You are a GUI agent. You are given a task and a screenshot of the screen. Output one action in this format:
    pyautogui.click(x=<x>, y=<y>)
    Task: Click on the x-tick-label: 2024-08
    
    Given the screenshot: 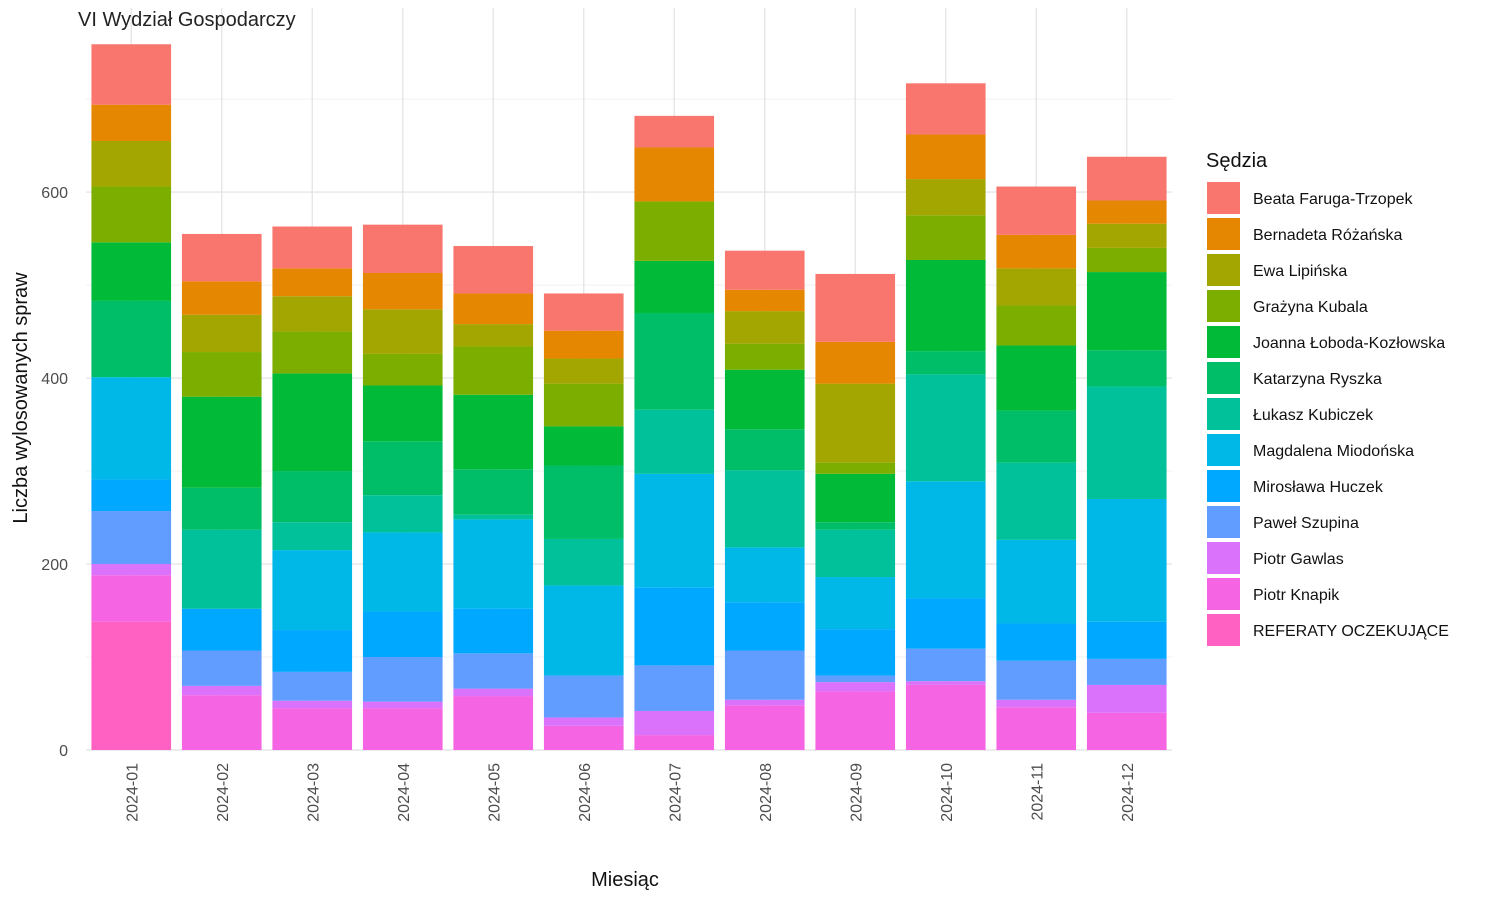 What is the action you would take?
    pyautogui.click(x=766, y=792)
    